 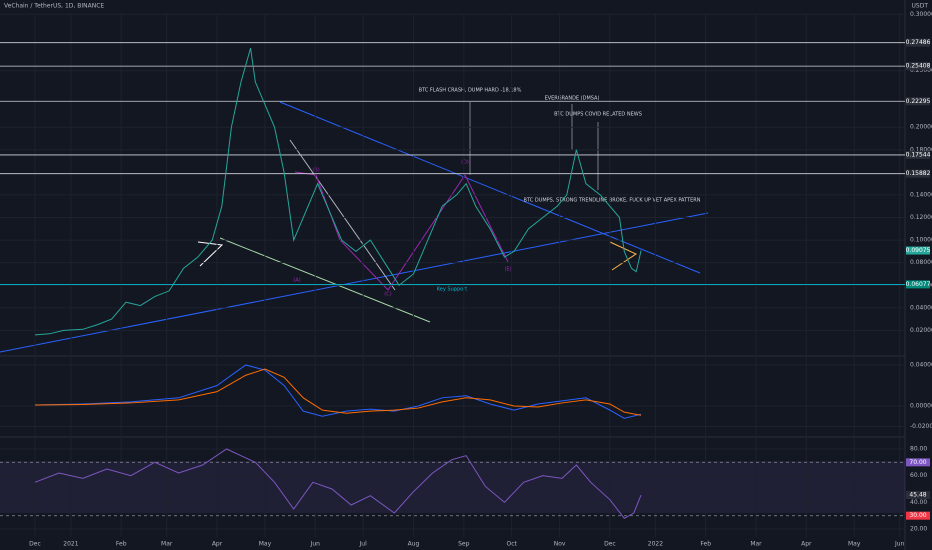 What do you see at coordinates (921, 406) in the screenshot?
I see `y-tick-label: 0.00000` at bounding box center [921, 406].